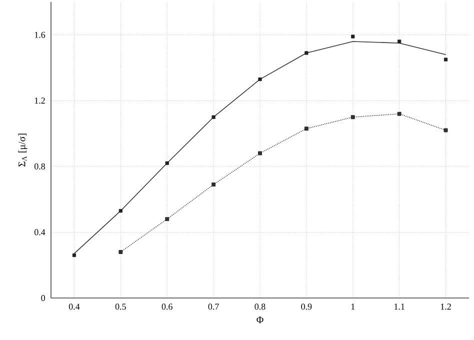  What do you see at coordinates (399, 307) in the screenshot?
I see `x-tick-label: 1.1` at bounding box center [399, 307].